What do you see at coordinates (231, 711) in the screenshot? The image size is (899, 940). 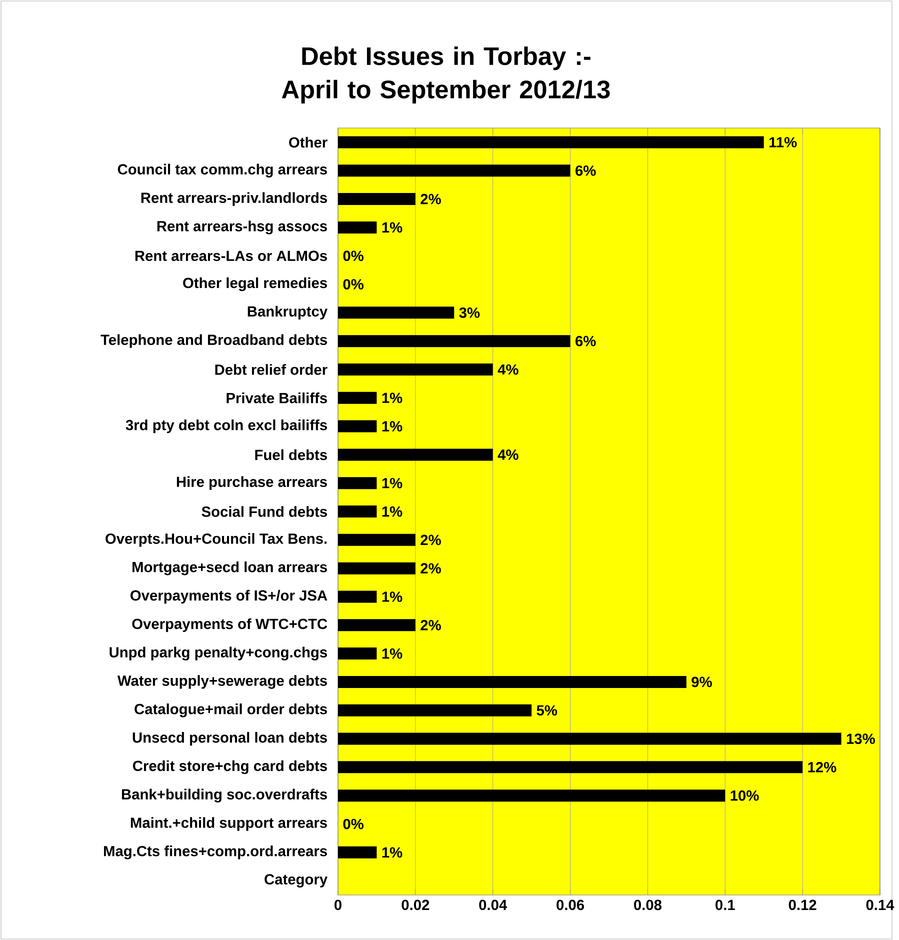 I see `y-tick-label: Catalogue+mail order debts` at bounding box center [231, 711].